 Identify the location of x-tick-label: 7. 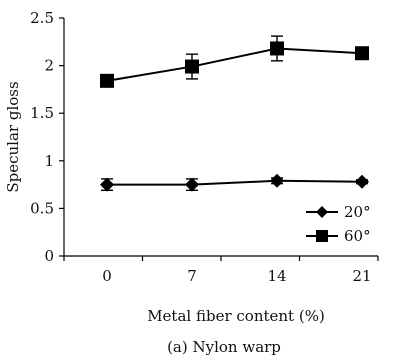
(192, 276).